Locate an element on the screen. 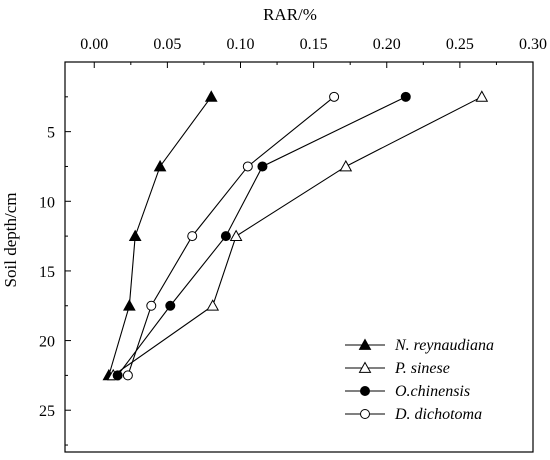 The image size is (550, 460). legend-item: O.chinensis is located at coordinates (407, 391).